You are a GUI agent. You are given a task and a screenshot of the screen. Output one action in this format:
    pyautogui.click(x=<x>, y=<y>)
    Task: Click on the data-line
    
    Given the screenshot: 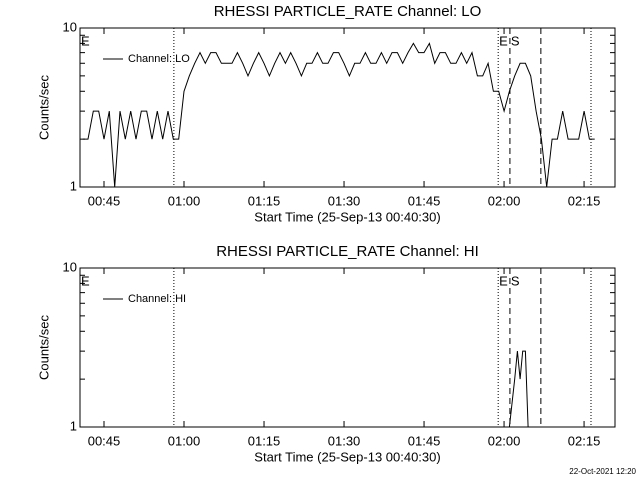 What is the action you would take?
    pyautogui.click(x=338, y=389)
    